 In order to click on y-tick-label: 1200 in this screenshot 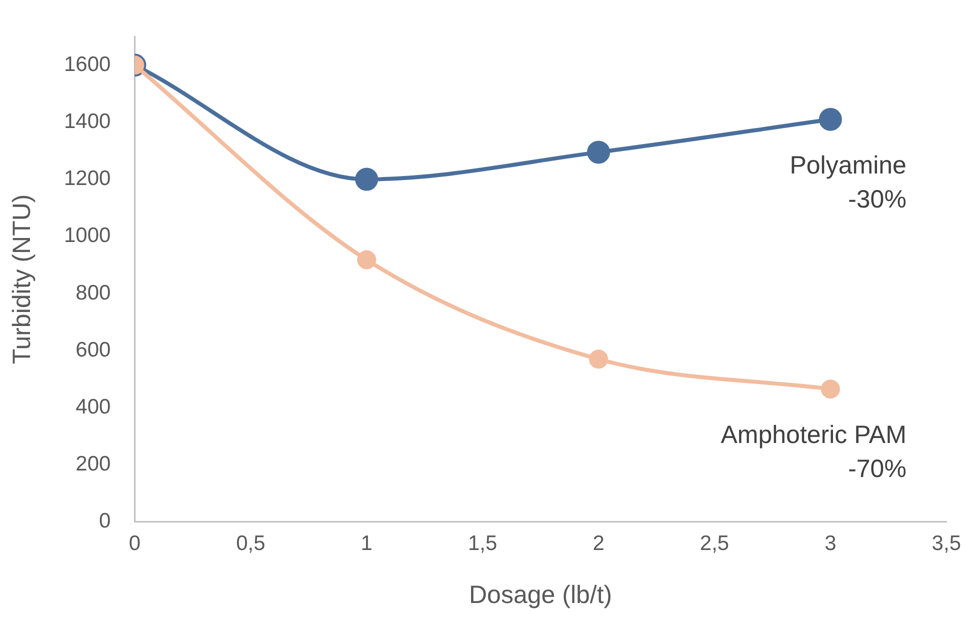, I will do `click(87, 178)`.